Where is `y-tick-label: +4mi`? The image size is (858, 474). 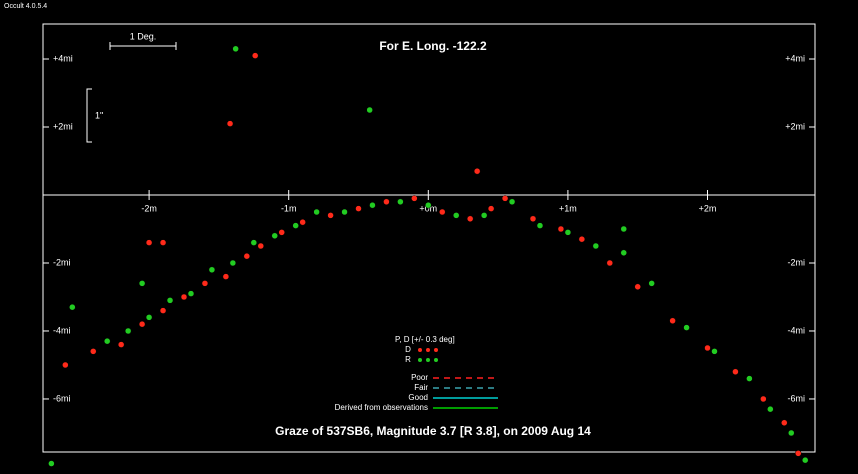 y-tick-label: +4mi is located at coordinates (63, 58).